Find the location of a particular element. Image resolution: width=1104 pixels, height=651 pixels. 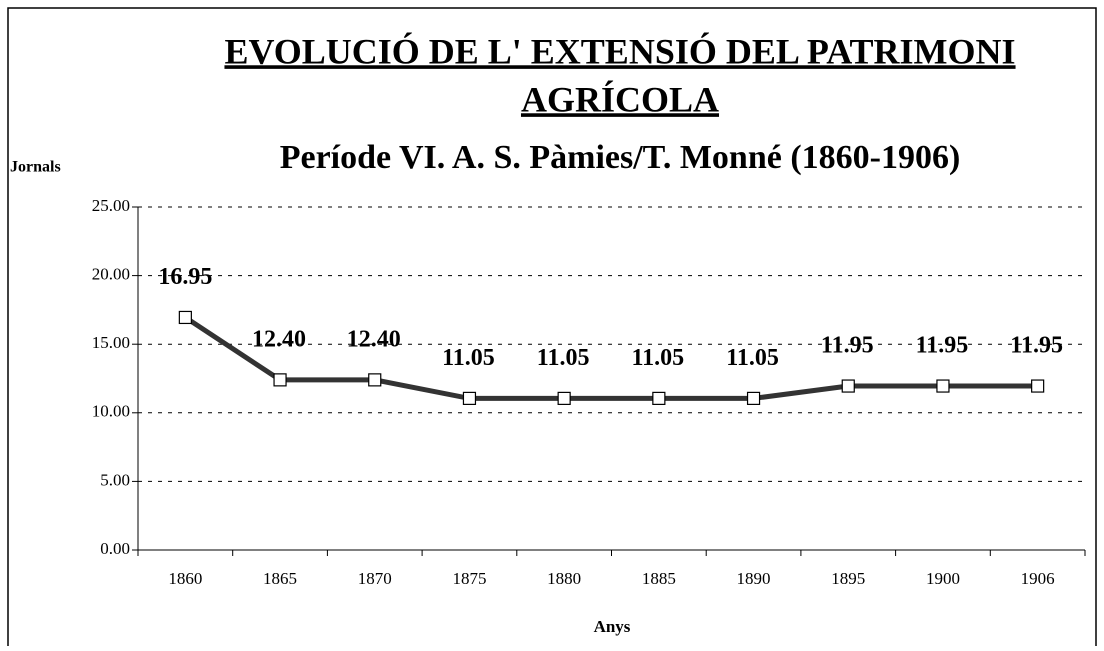

x-tick-label: 1880 is located at coordinates (564, 578).